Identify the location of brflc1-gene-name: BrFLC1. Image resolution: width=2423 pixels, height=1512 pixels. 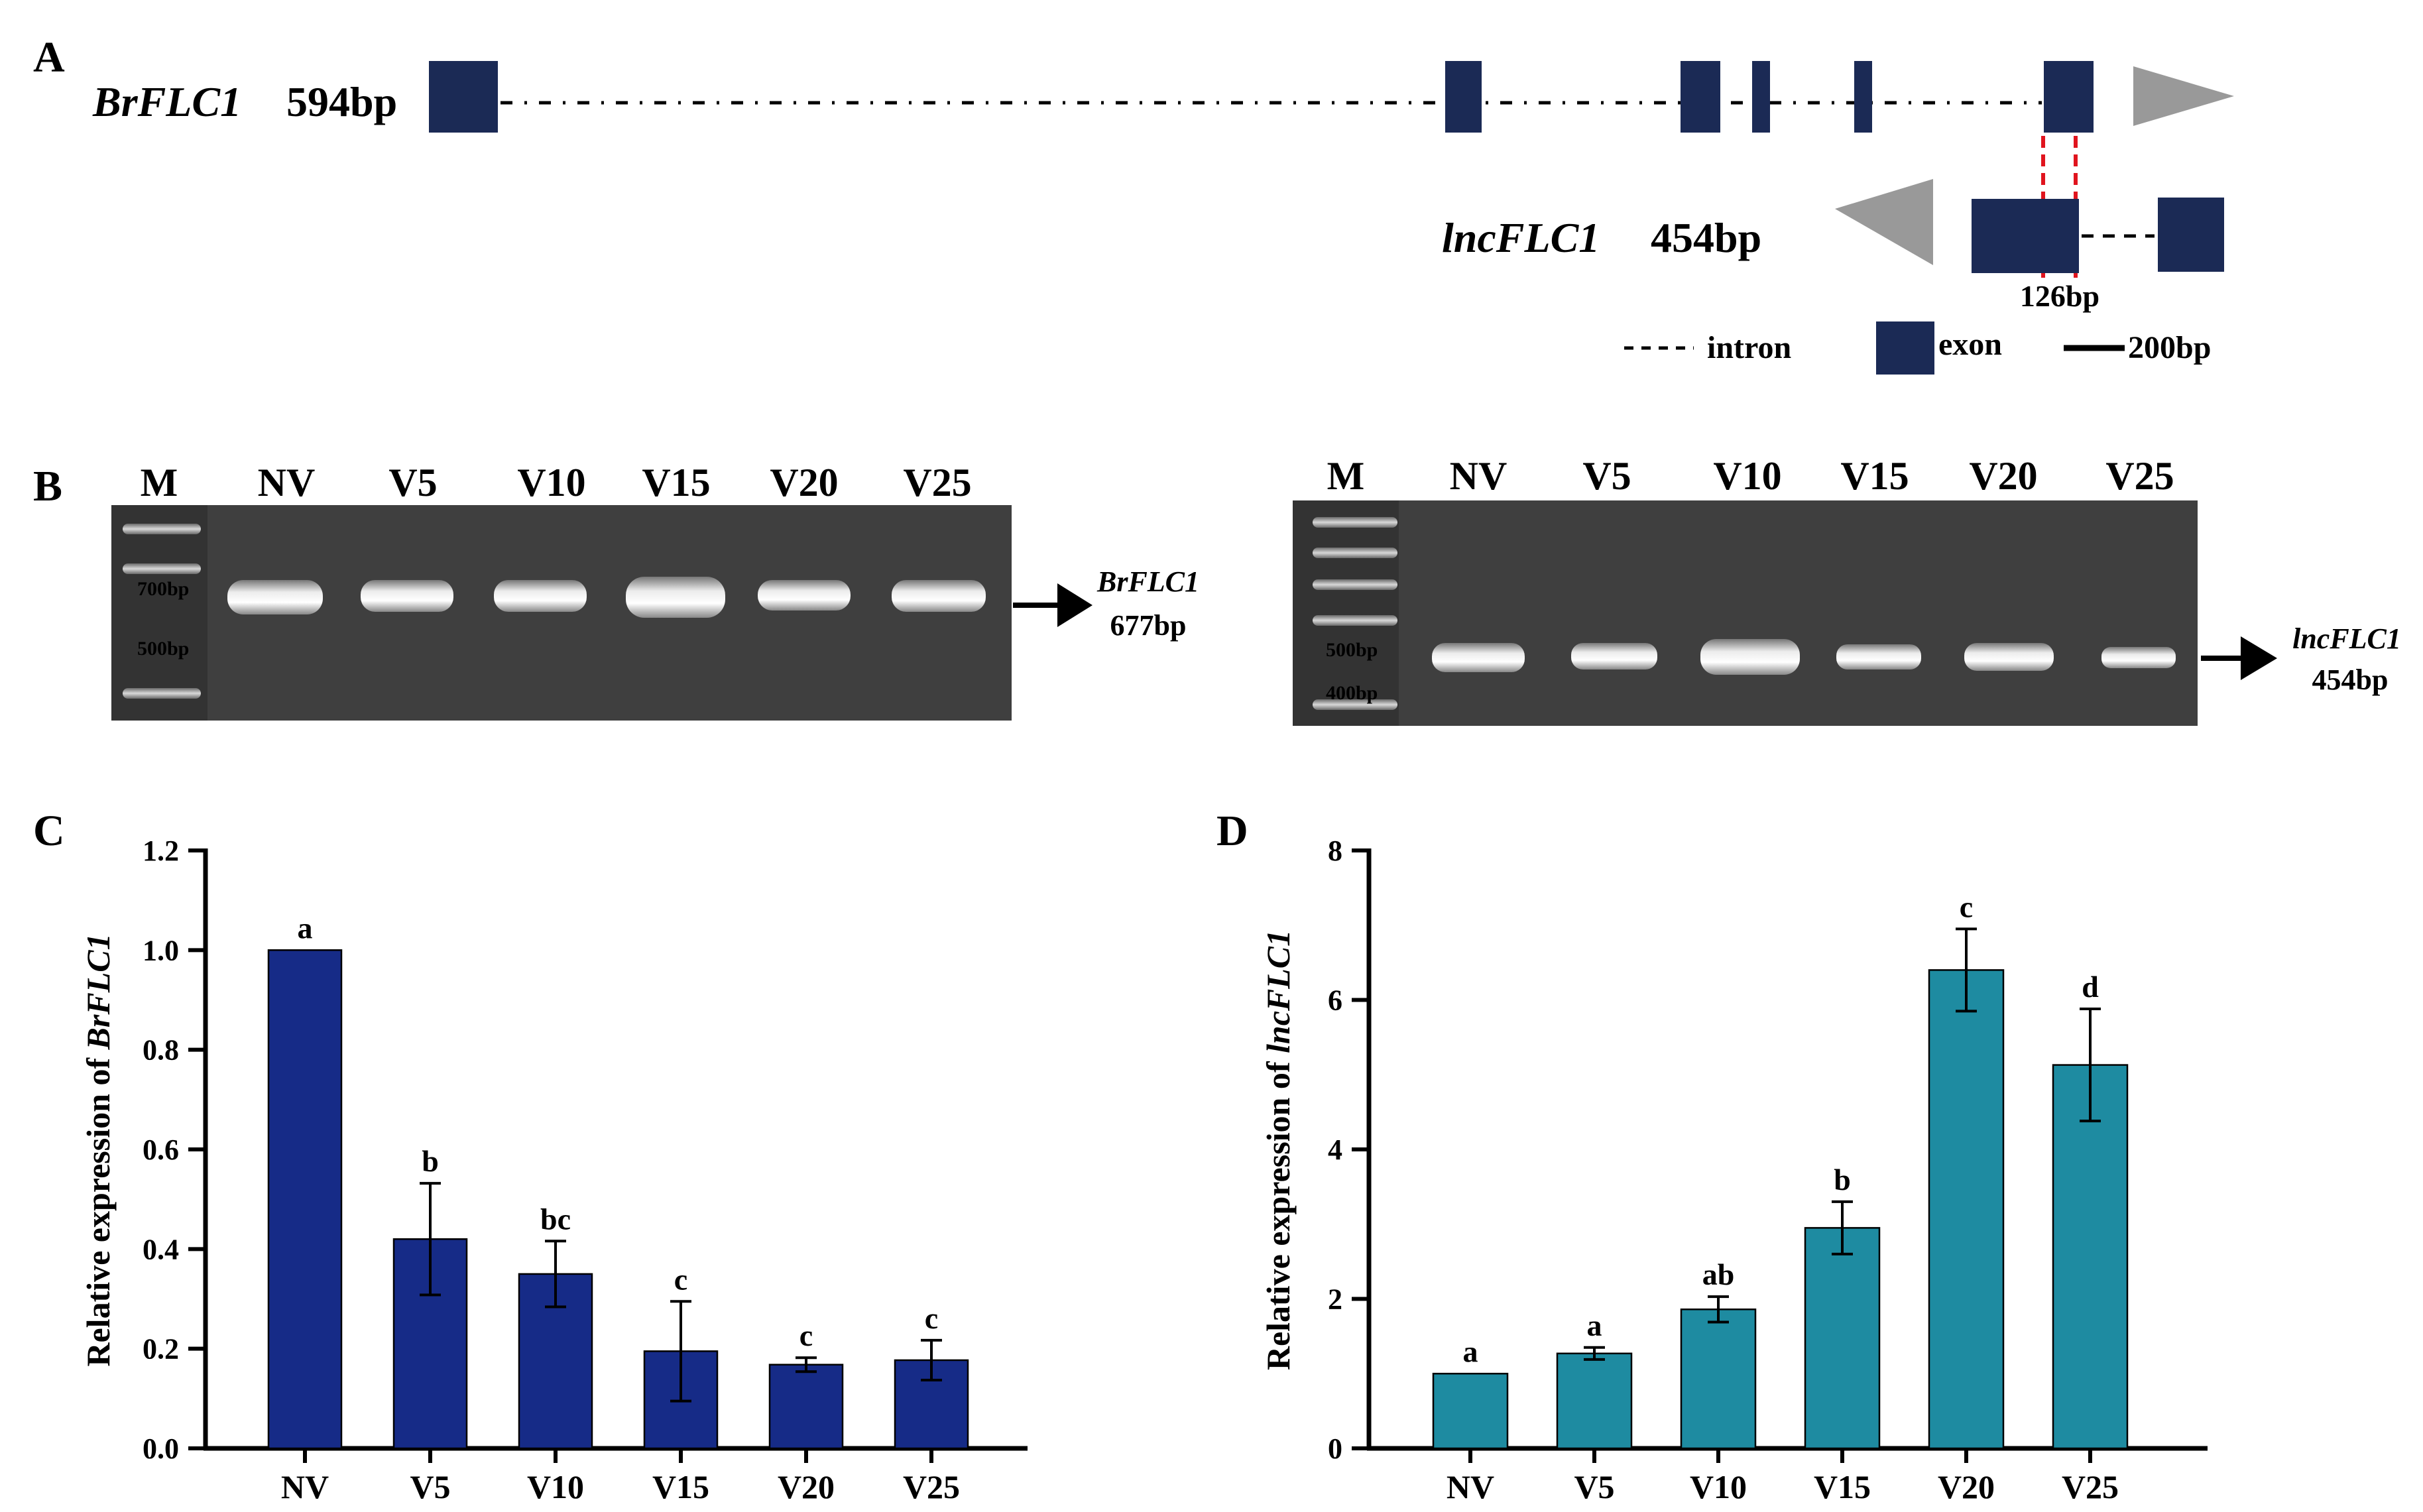
(166, 101).